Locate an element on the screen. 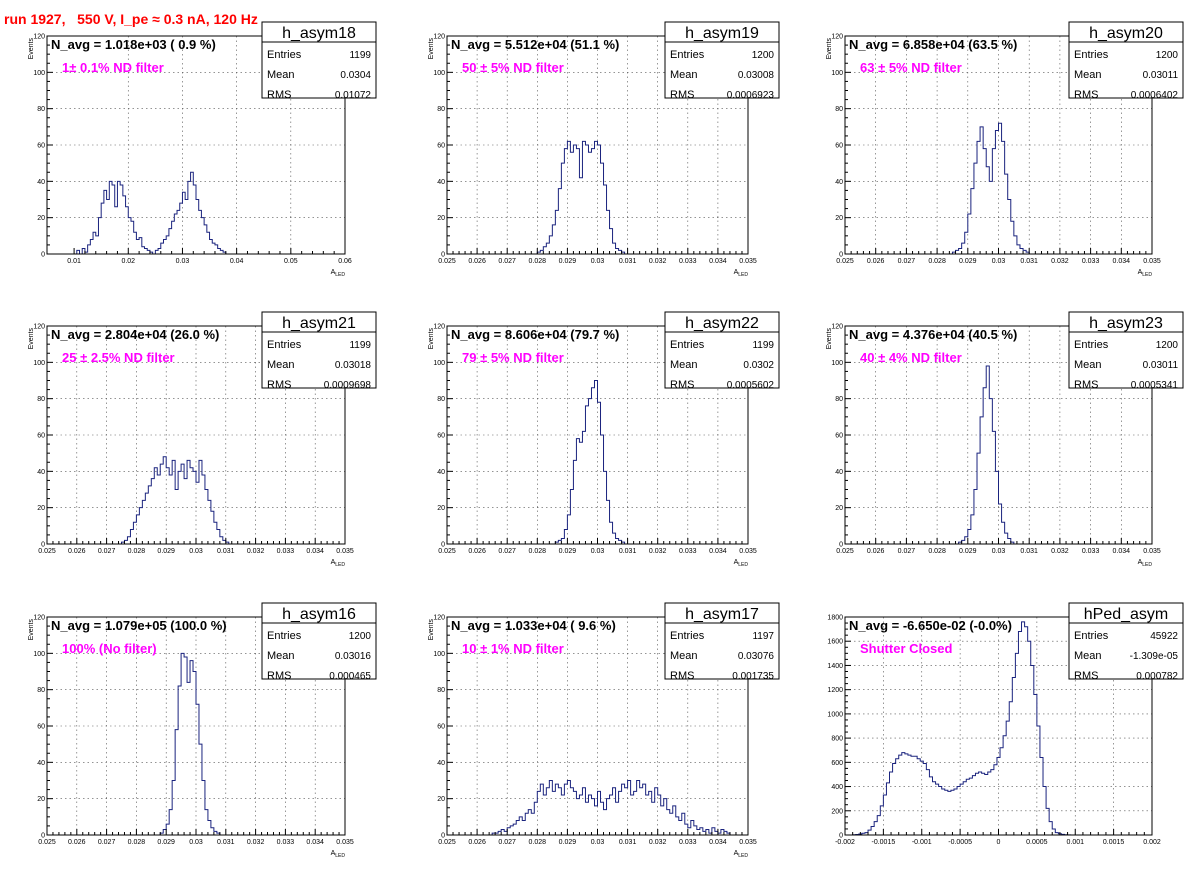 The height and width of the screenshot is (872, 1196). y-tick-label: 20 is located at coordinates (839, 508).